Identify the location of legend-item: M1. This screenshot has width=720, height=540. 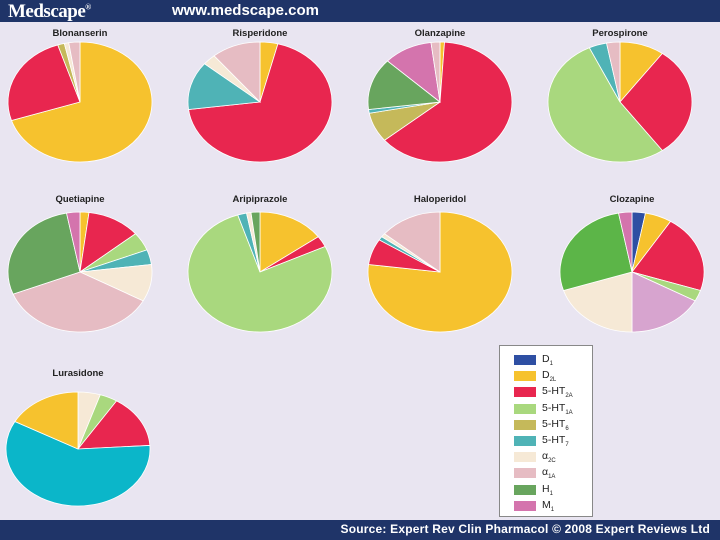
(552, 506).